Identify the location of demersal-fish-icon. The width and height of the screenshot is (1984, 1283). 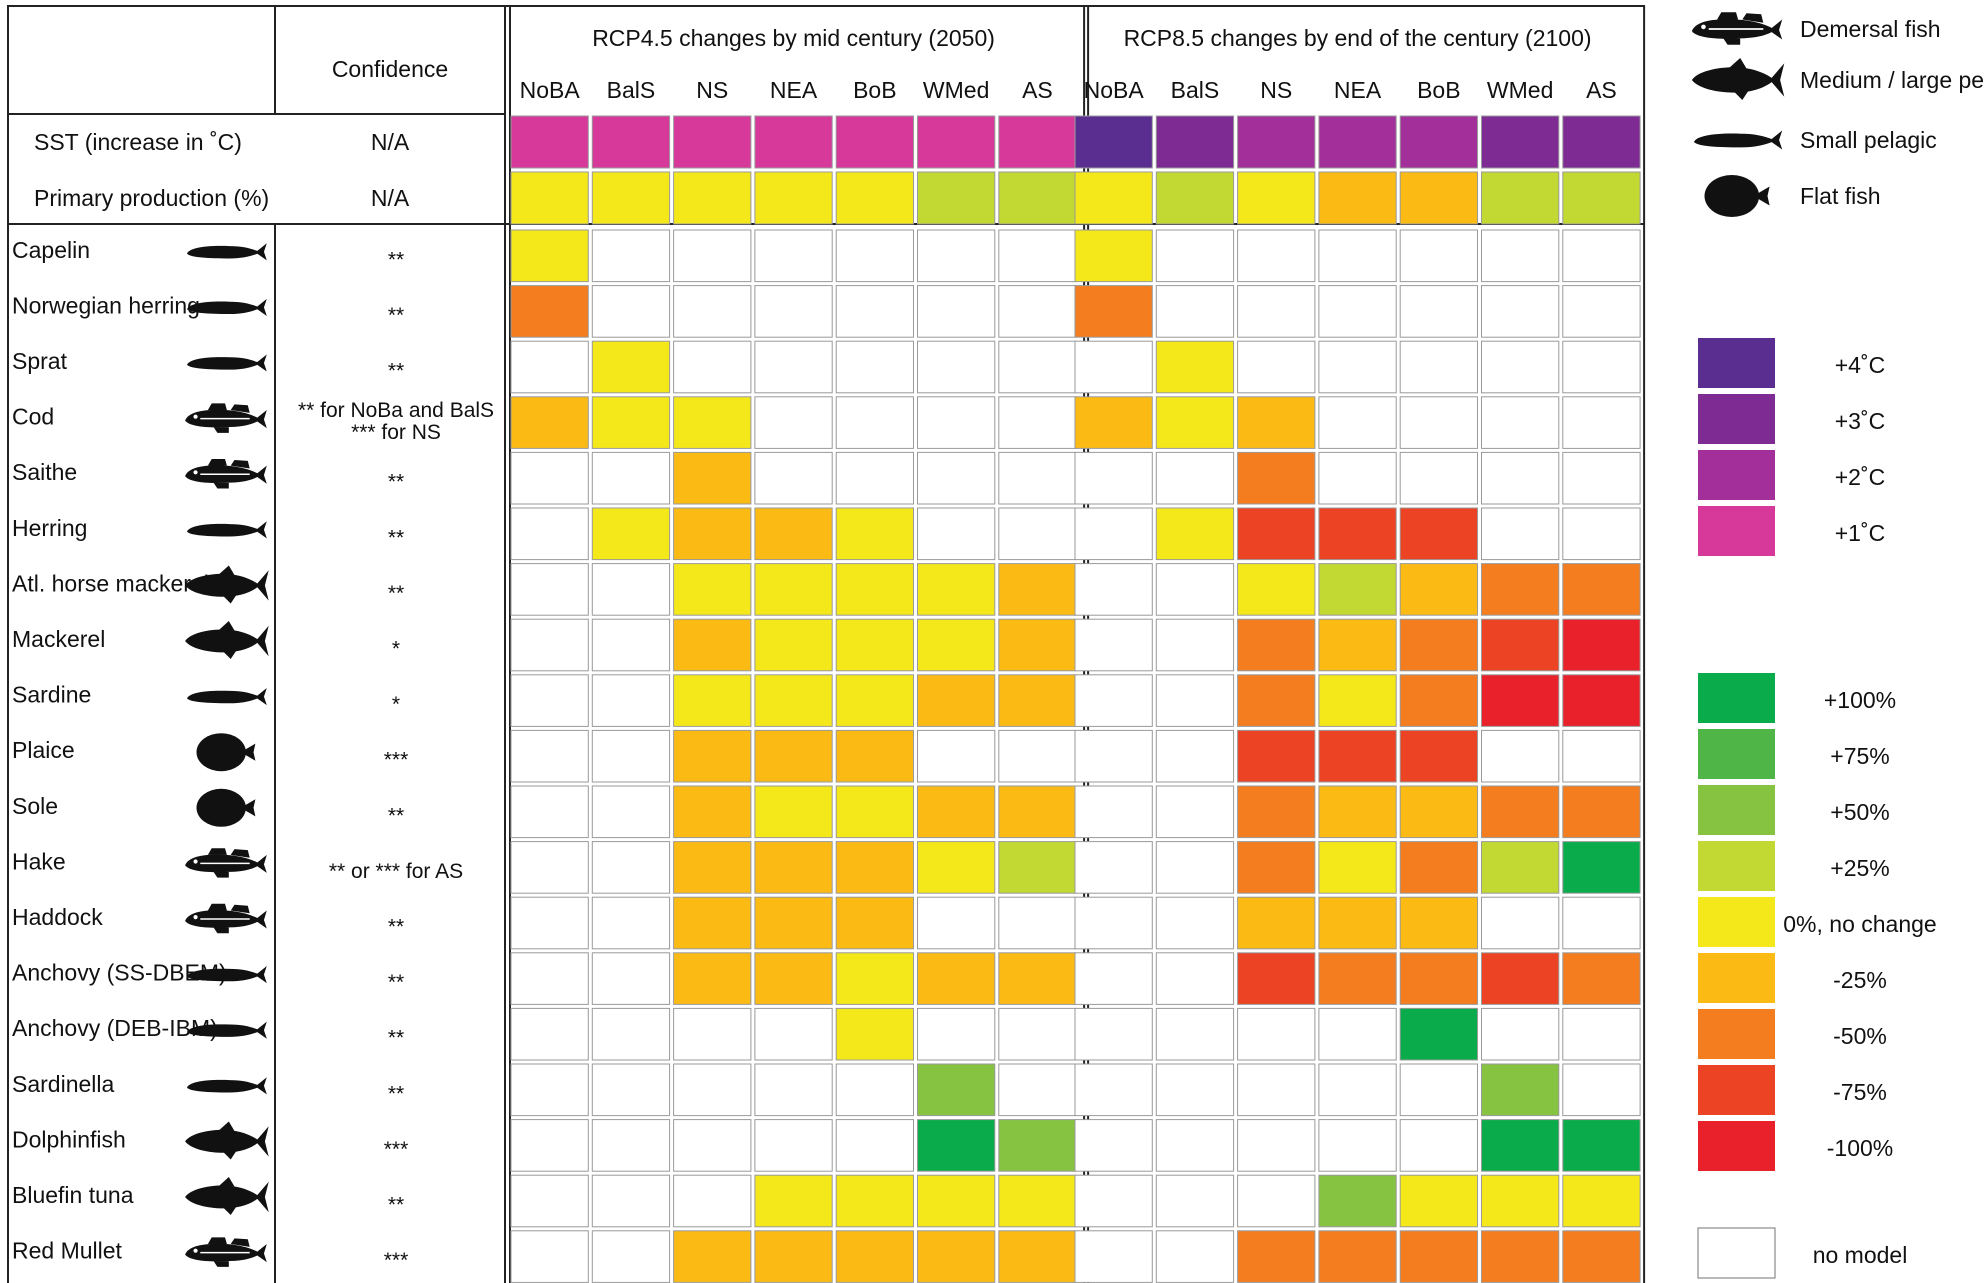
(226, 418).